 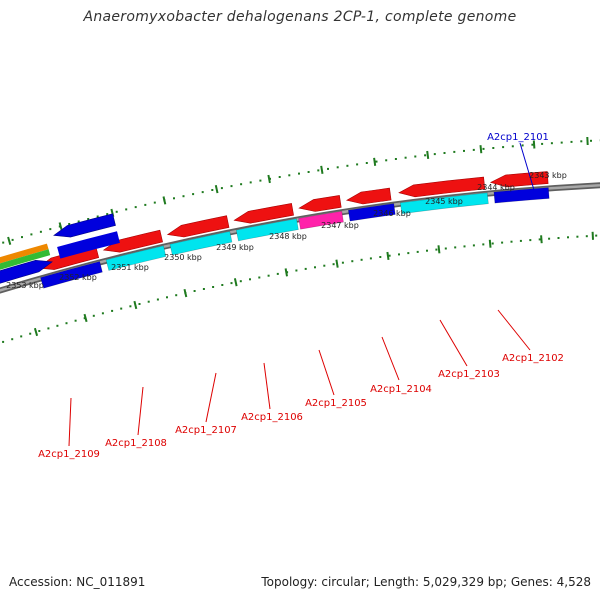 I want to click on gene-label: A2cp1_2104, so click(x=401, y=389).